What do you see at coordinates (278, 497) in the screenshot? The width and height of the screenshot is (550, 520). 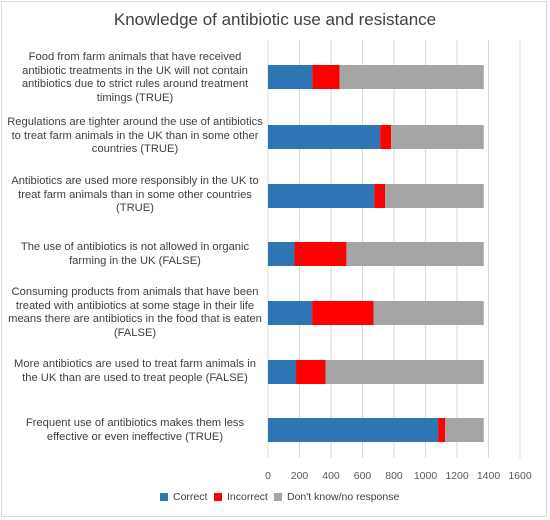 I see `legend-swatch-dont-know` at bounding box center [278, 497].